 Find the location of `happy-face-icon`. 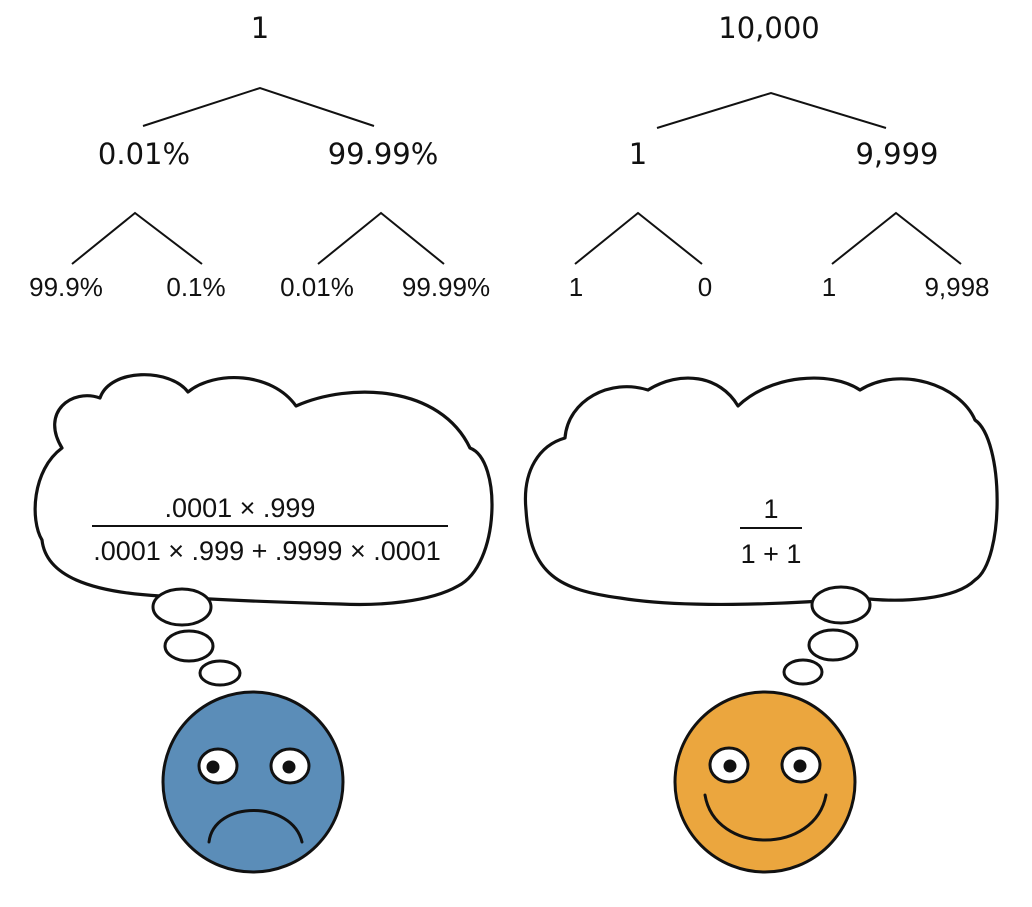

happy-face-icon is located at coordinates (765, 782).